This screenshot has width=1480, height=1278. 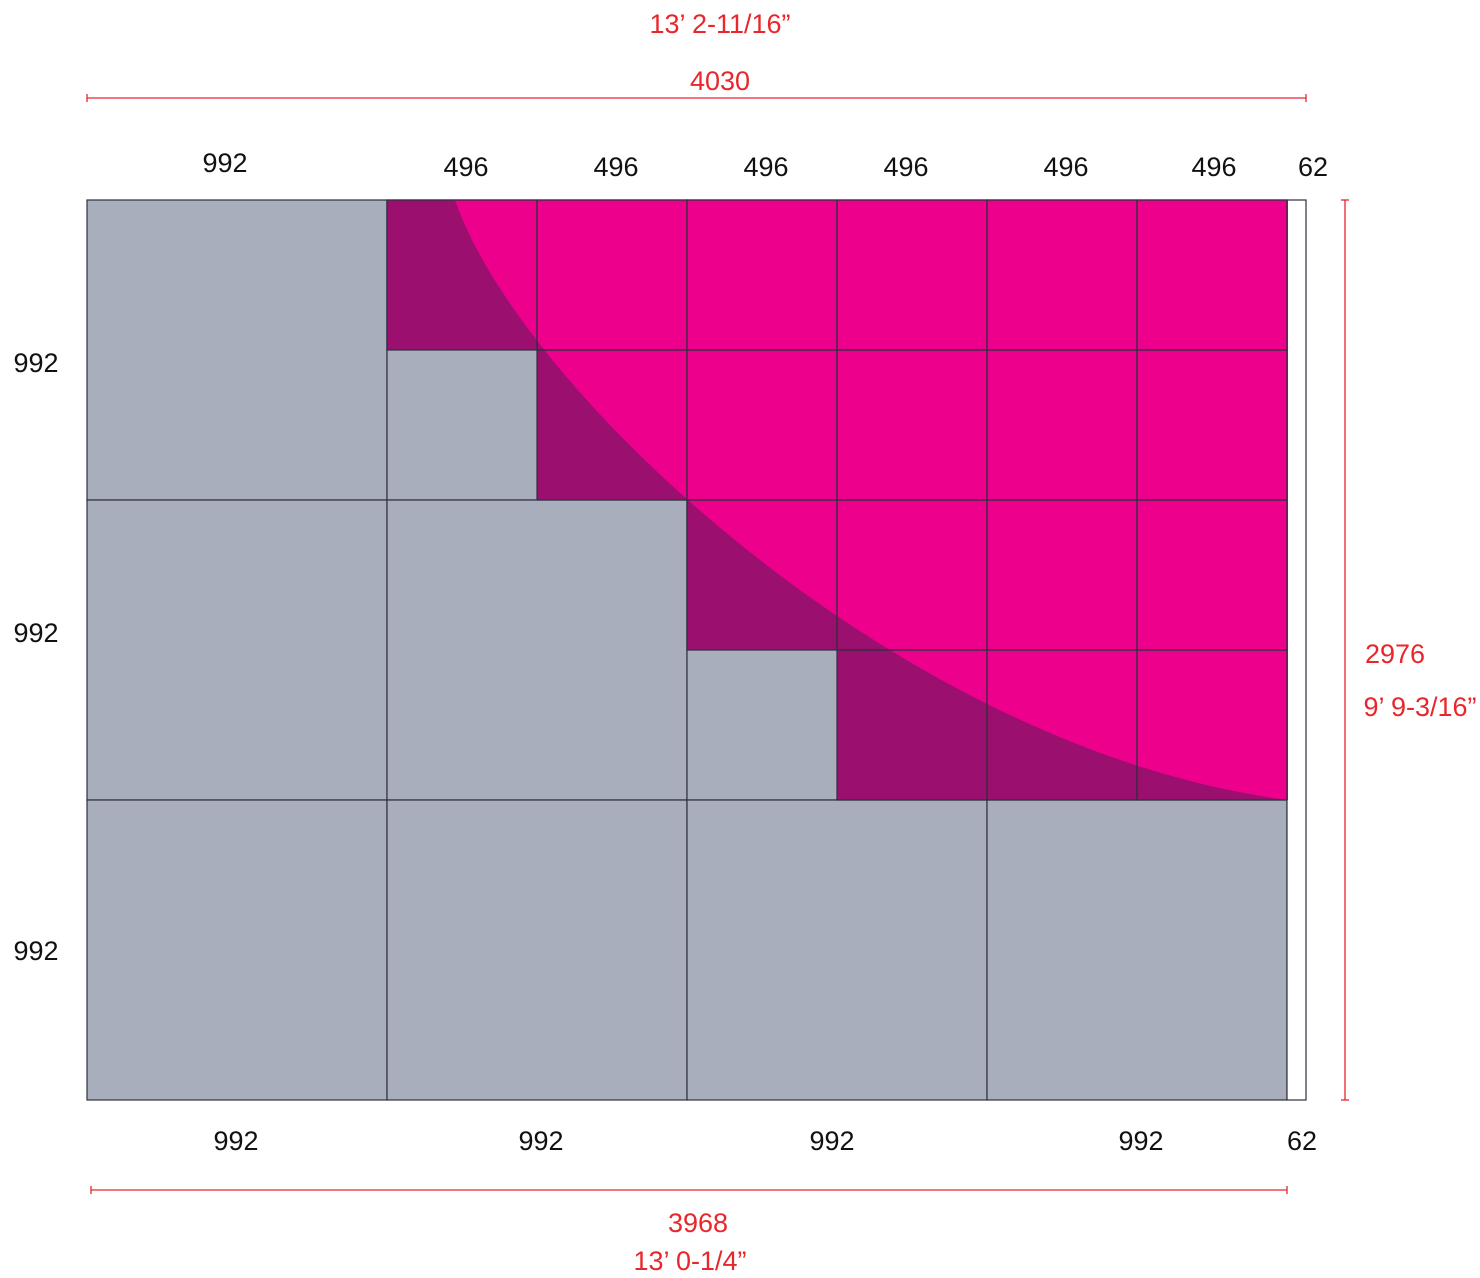 I want to click on overall-height-imperial: 9’ 9-3/16”, so click(x=1419, y=707).